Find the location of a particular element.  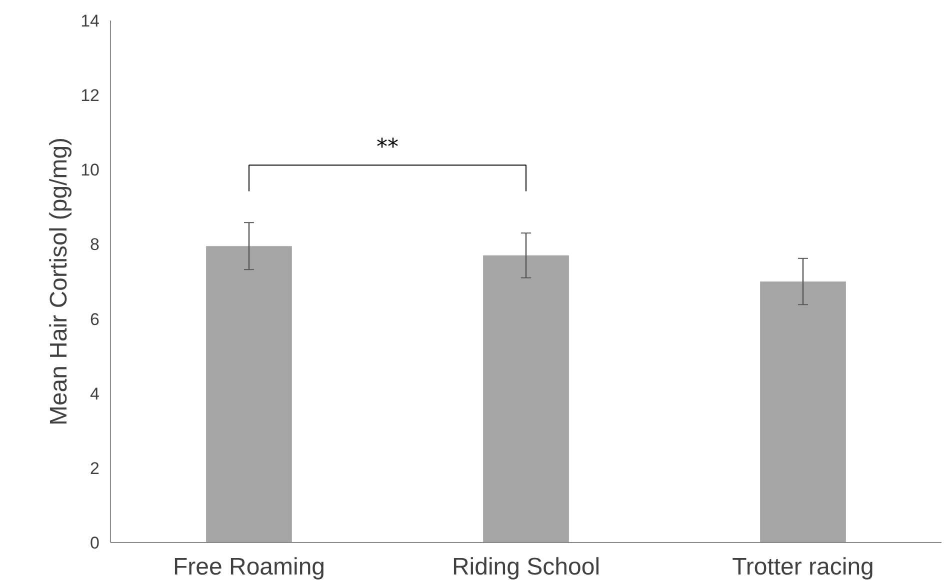

x-tick-label: Free Roaming is located at coordinates (249, 567).